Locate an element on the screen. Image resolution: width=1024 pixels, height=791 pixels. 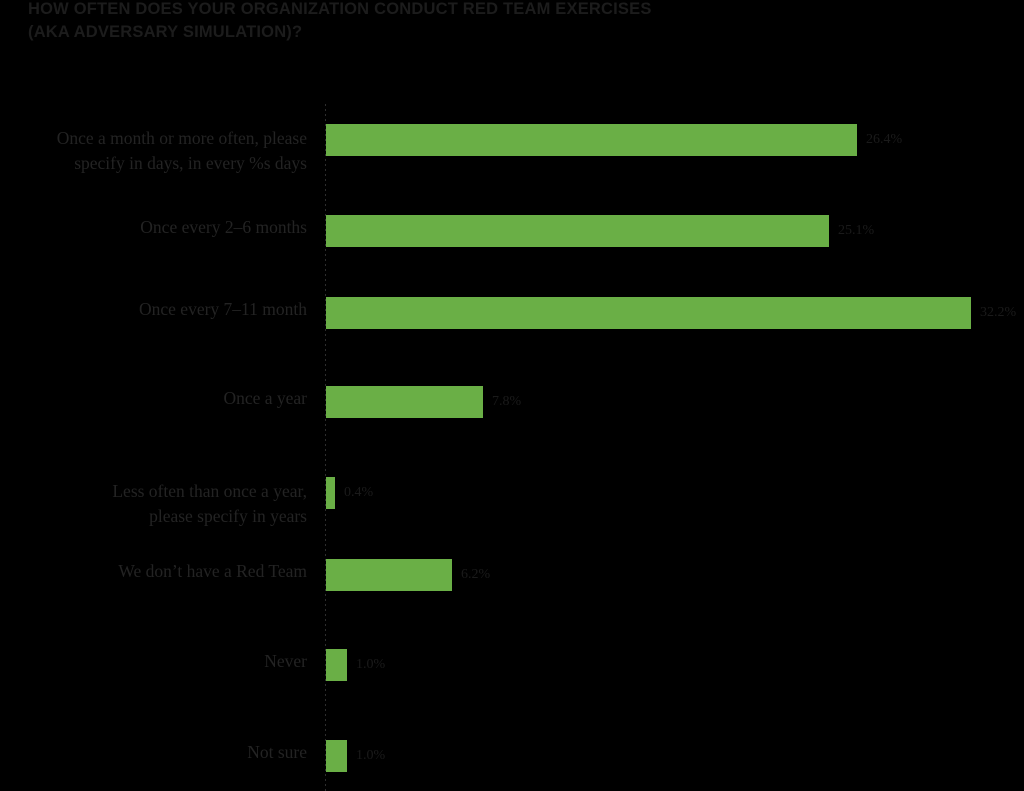
category-axis-line is located at coordinates (325, 447).